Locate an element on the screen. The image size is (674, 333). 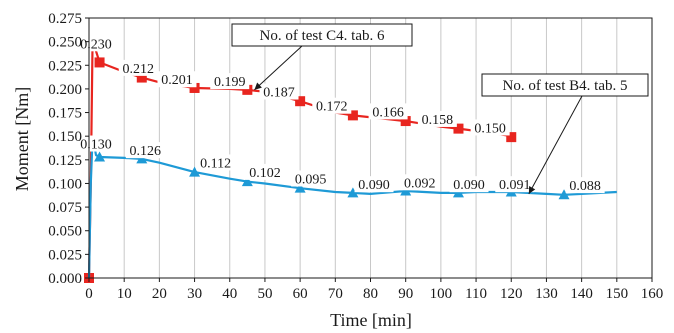
data-label: 0.130 is located at coordinates (96, 145).